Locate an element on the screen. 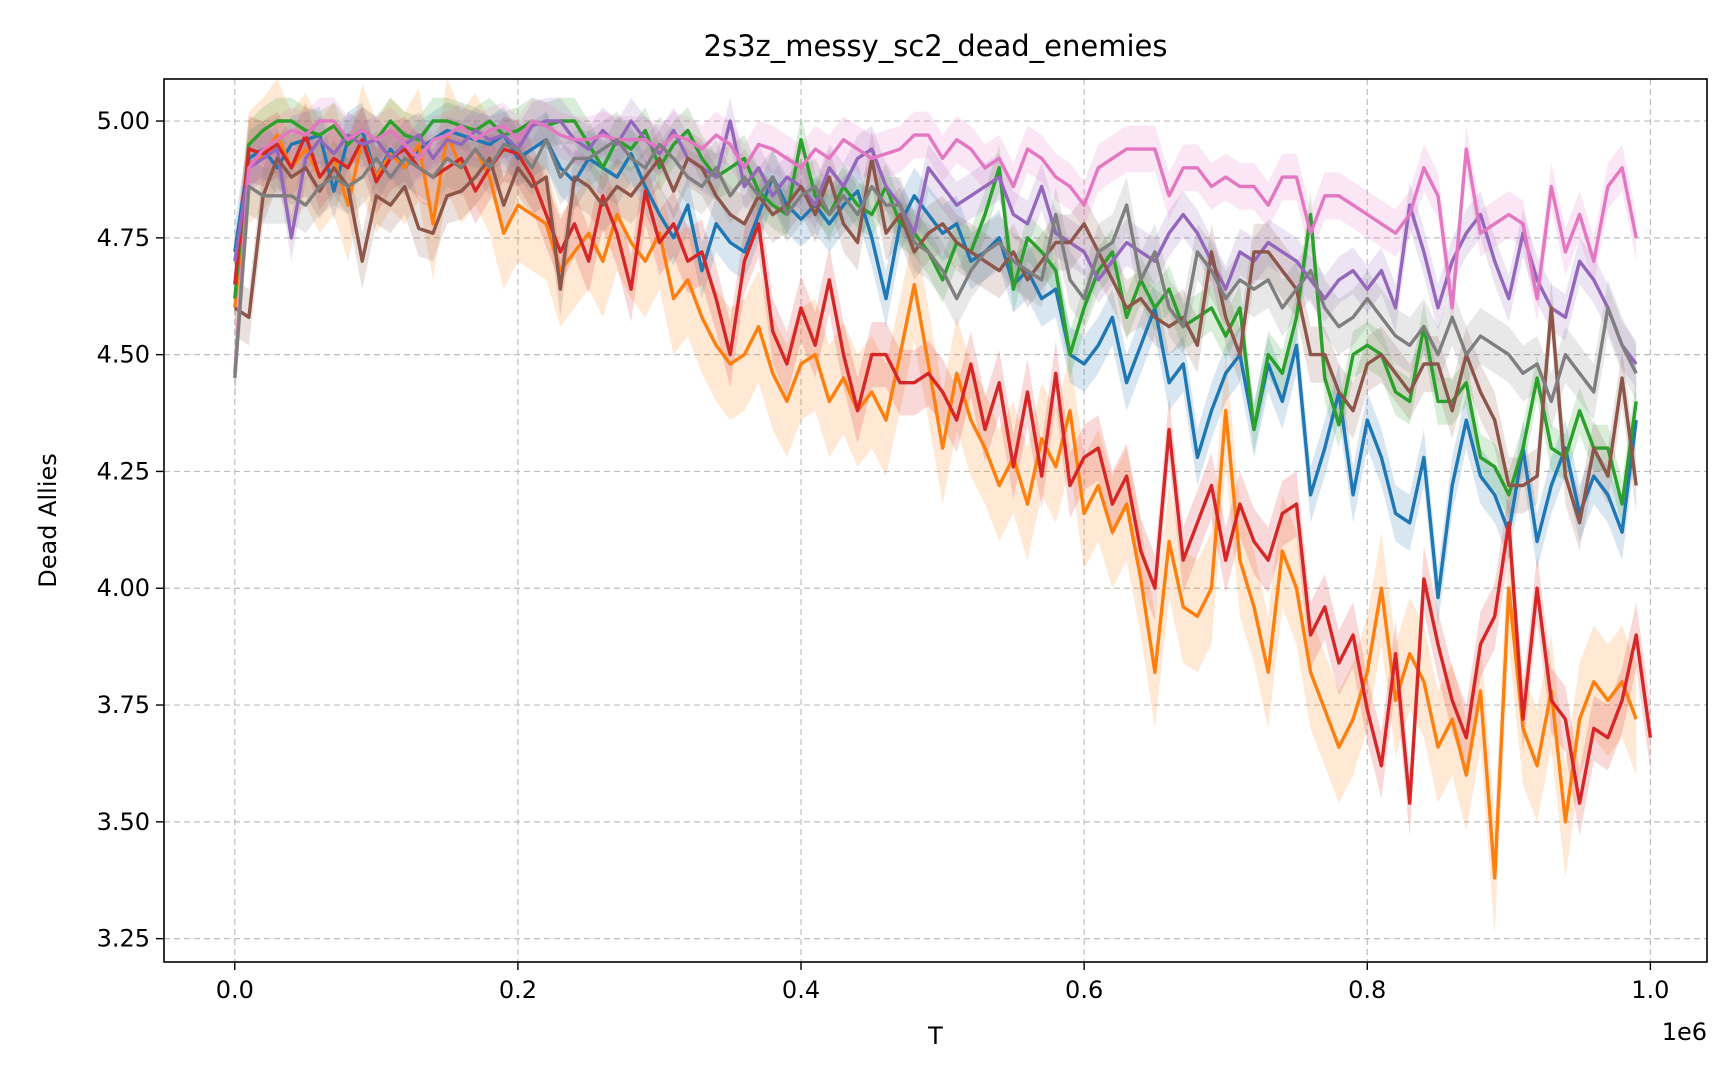 This screenshot has height=1080, width=1728. x-axis-label: T is located at coordinates (935, 1036).